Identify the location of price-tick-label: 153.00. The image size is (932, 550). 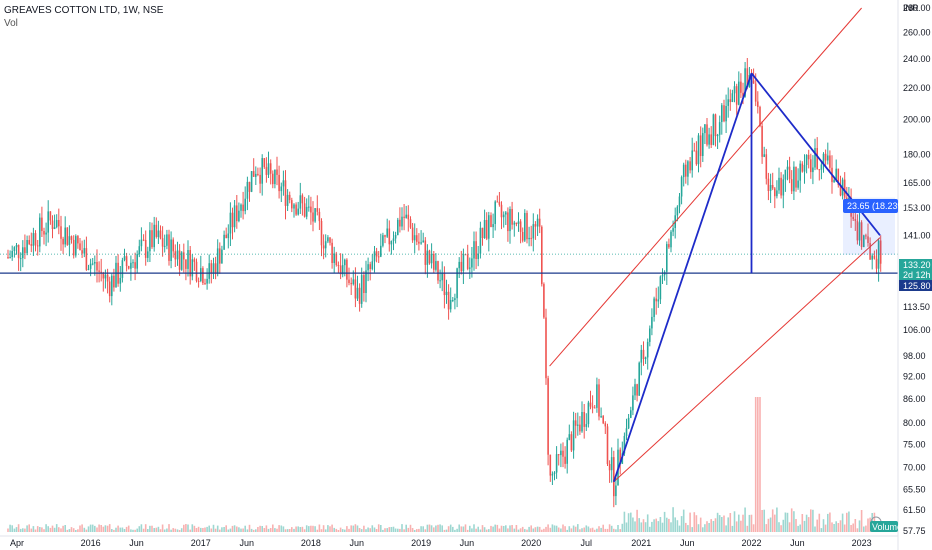
(917, 208).